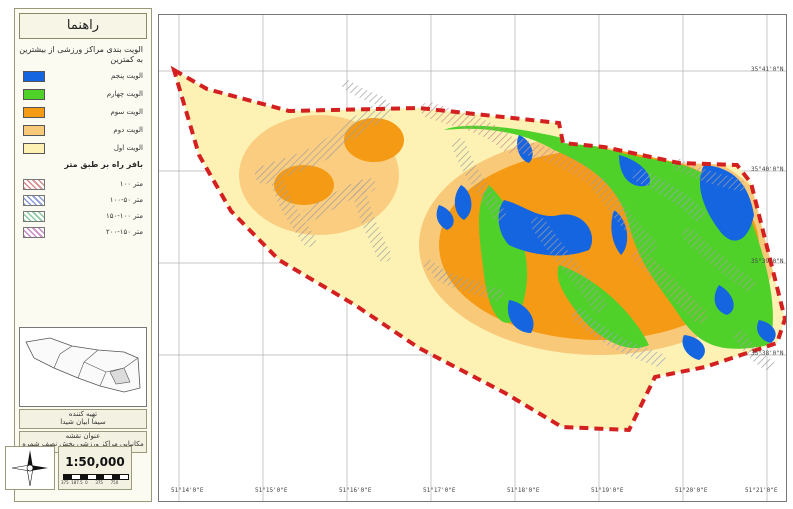  I want to click on lon-tick-1: 51°14'0"E, so click(187, 490).